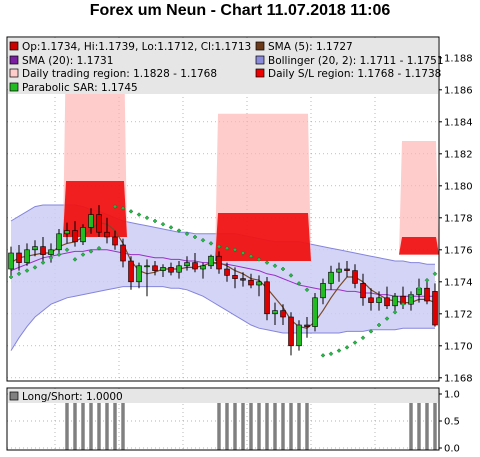 The height and width of the screenshot is (457, 480). What do you see at coordinates (458, 90) in the screenshot?
I see `price-tick-label: 1.186` at bounding box center [458, 90].